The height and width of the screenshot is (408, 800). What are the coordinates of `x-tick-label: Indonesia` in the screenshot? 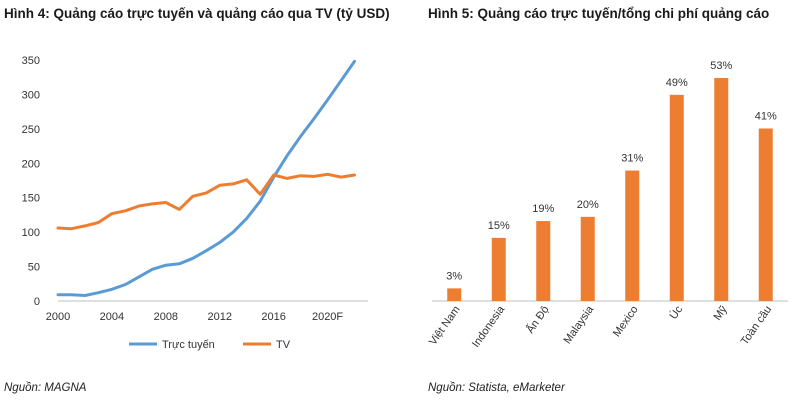 It's located at (489, 326).